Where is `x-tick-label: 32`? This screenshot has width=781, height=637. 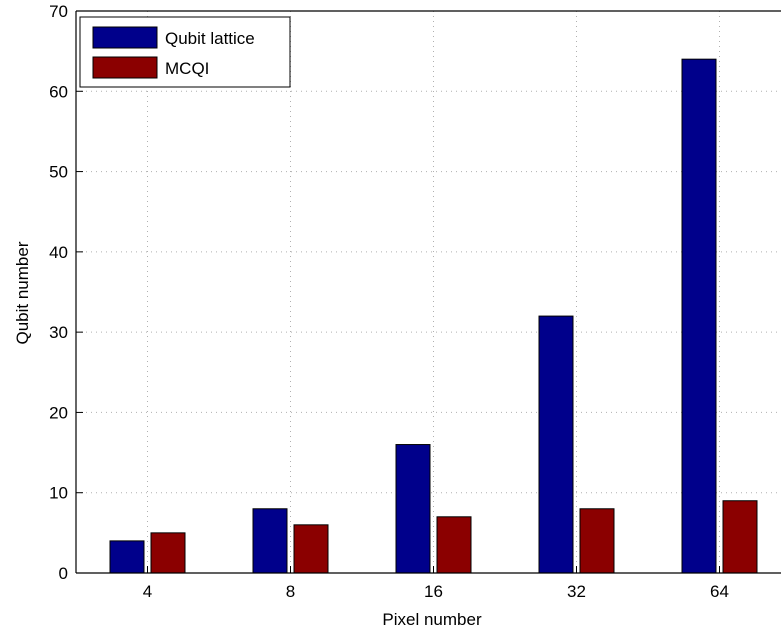
x-tick-label: 32 is located at coordinates (576, 591).